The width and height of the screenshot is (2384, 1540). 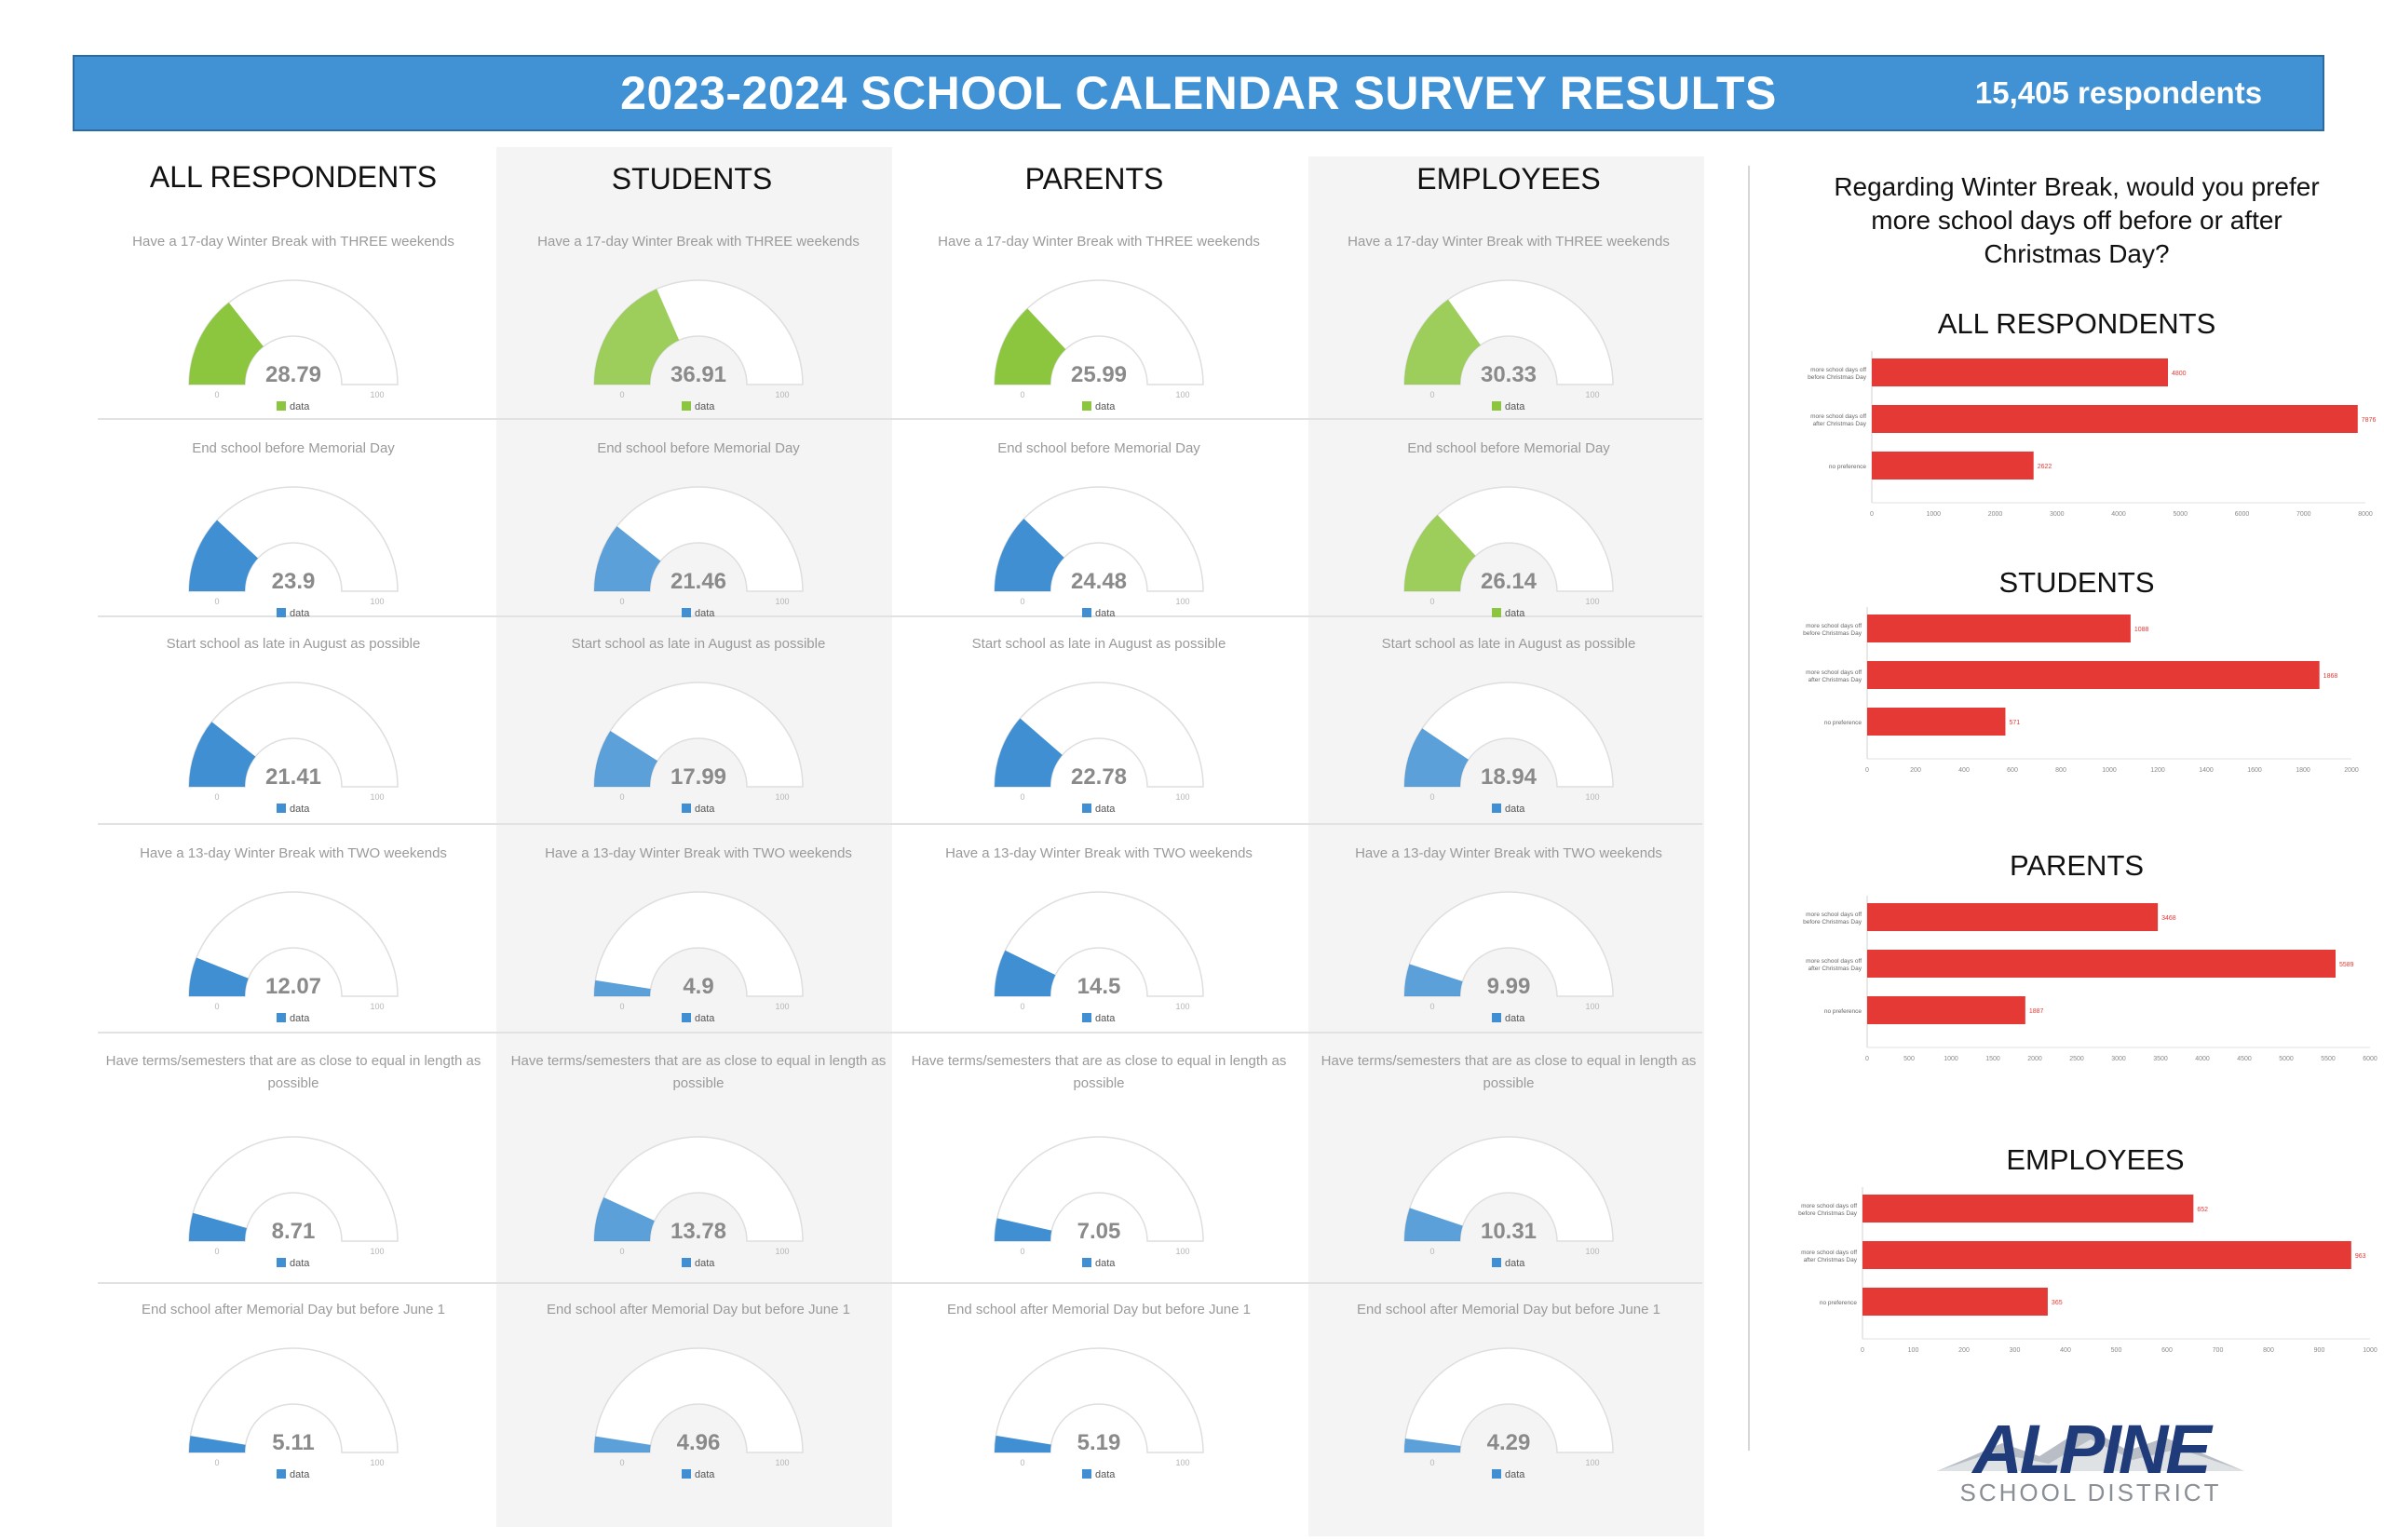 What do you see at coordinates (1099, 553) in the screenshot?
I see `gauge-svg: 24.48 0 100 data` at bounding box center [1099, 553].